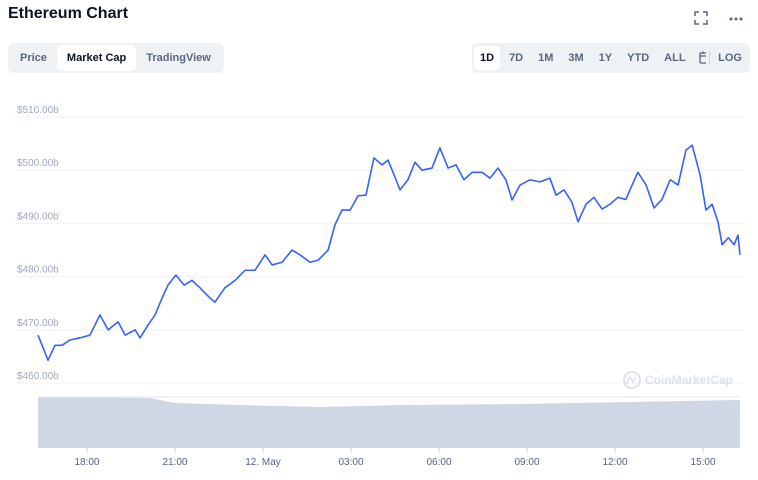 The height and width of the screenshot is (480, 758). What do you see at coordinates (689, 380) in the screenshot?
I see `watermark-text: CoinMarketCap` at bounding box center [689, 380].